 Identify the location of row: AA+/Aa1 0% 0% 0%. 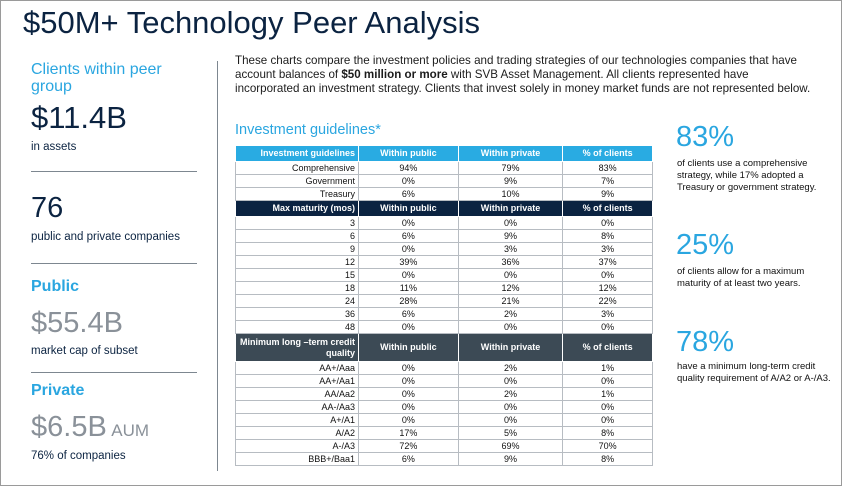
(444, 381).